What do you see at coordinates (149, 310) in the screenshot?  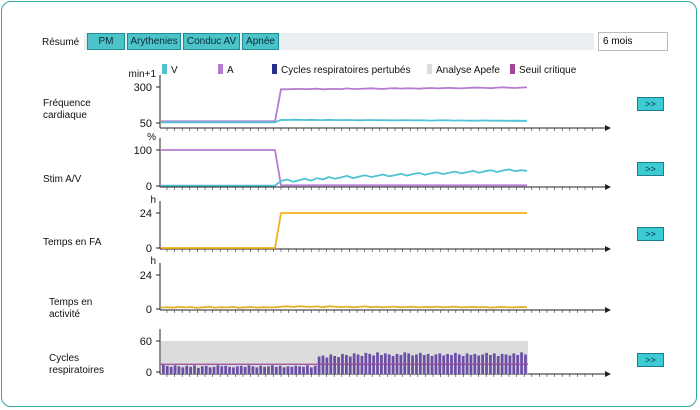 I see `y-tick-label-3-1: 0` at bounding box center [149, 310].